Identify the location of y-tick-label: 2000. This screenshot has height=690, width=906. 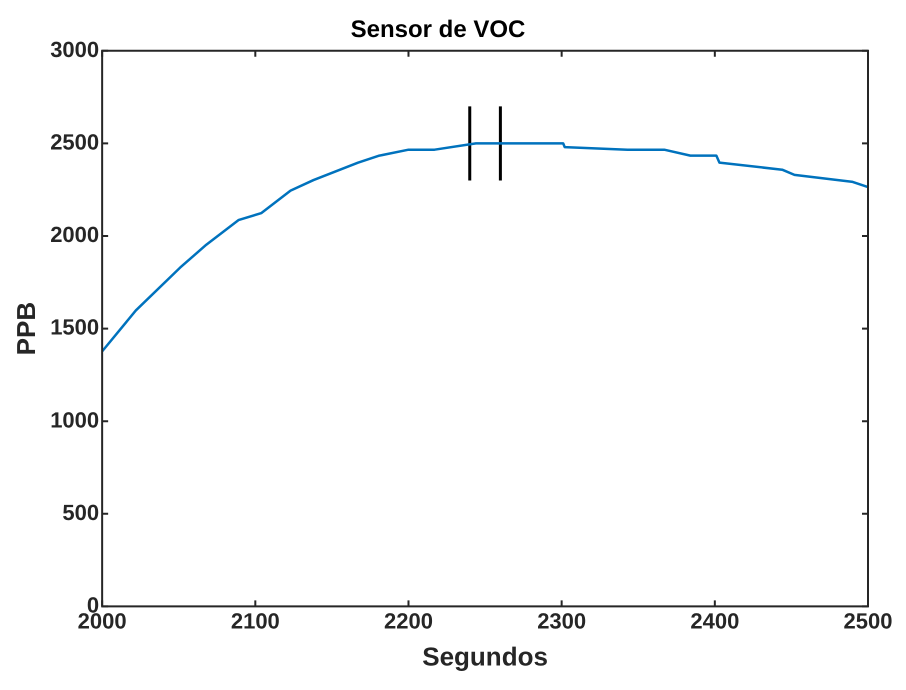
(75, 235).